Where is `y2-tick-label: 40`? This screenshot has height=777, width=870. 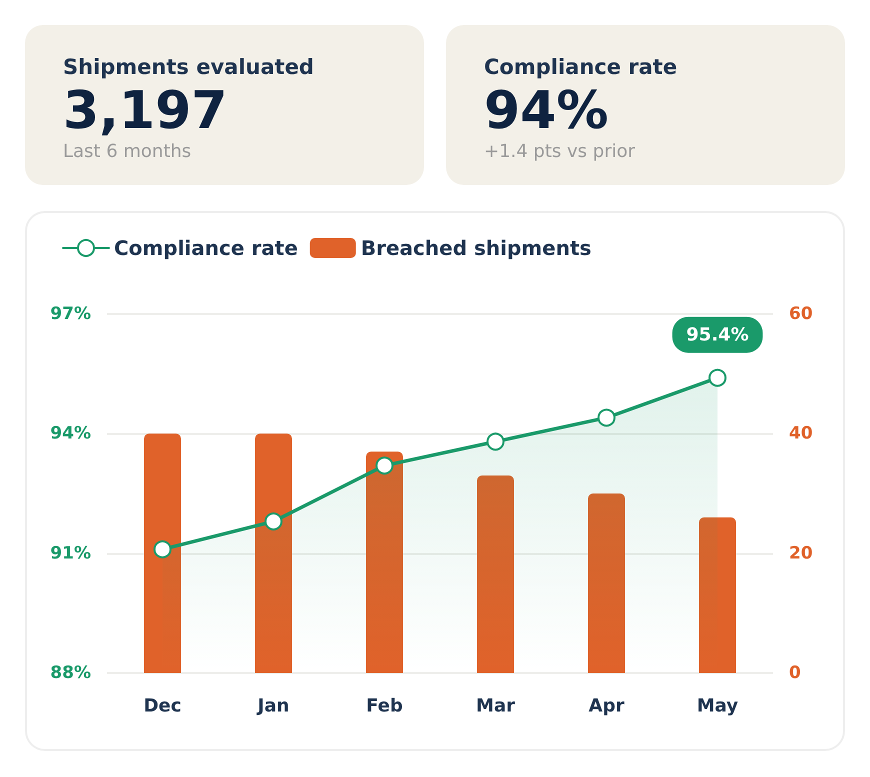
y2-tick-label: 40 is located at coordinates (801, 434).